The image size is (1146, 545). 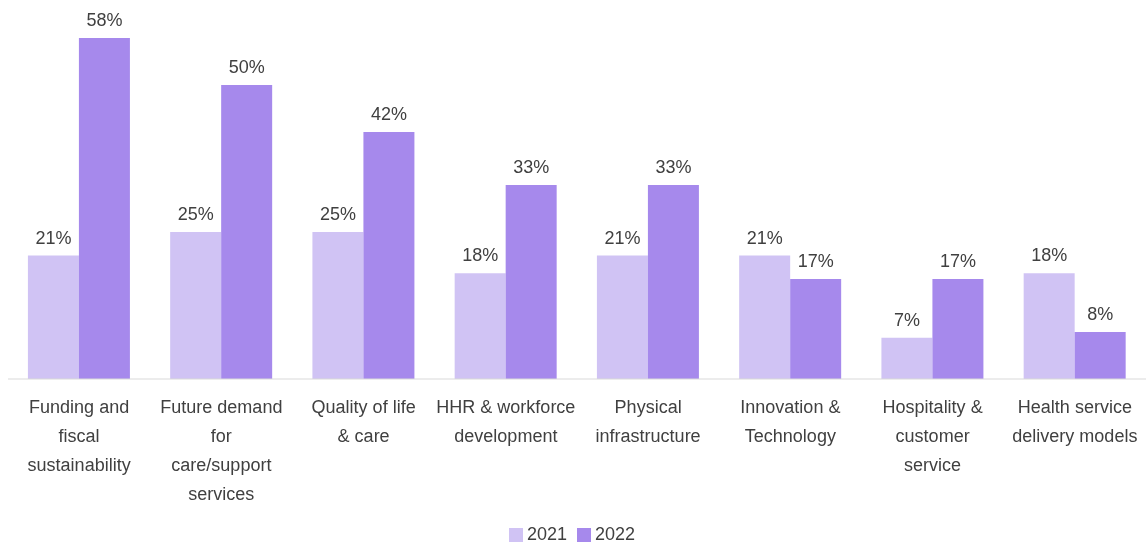 I want to click on x-tick-label: HHR & workforce development, so click(x=506, y=421).